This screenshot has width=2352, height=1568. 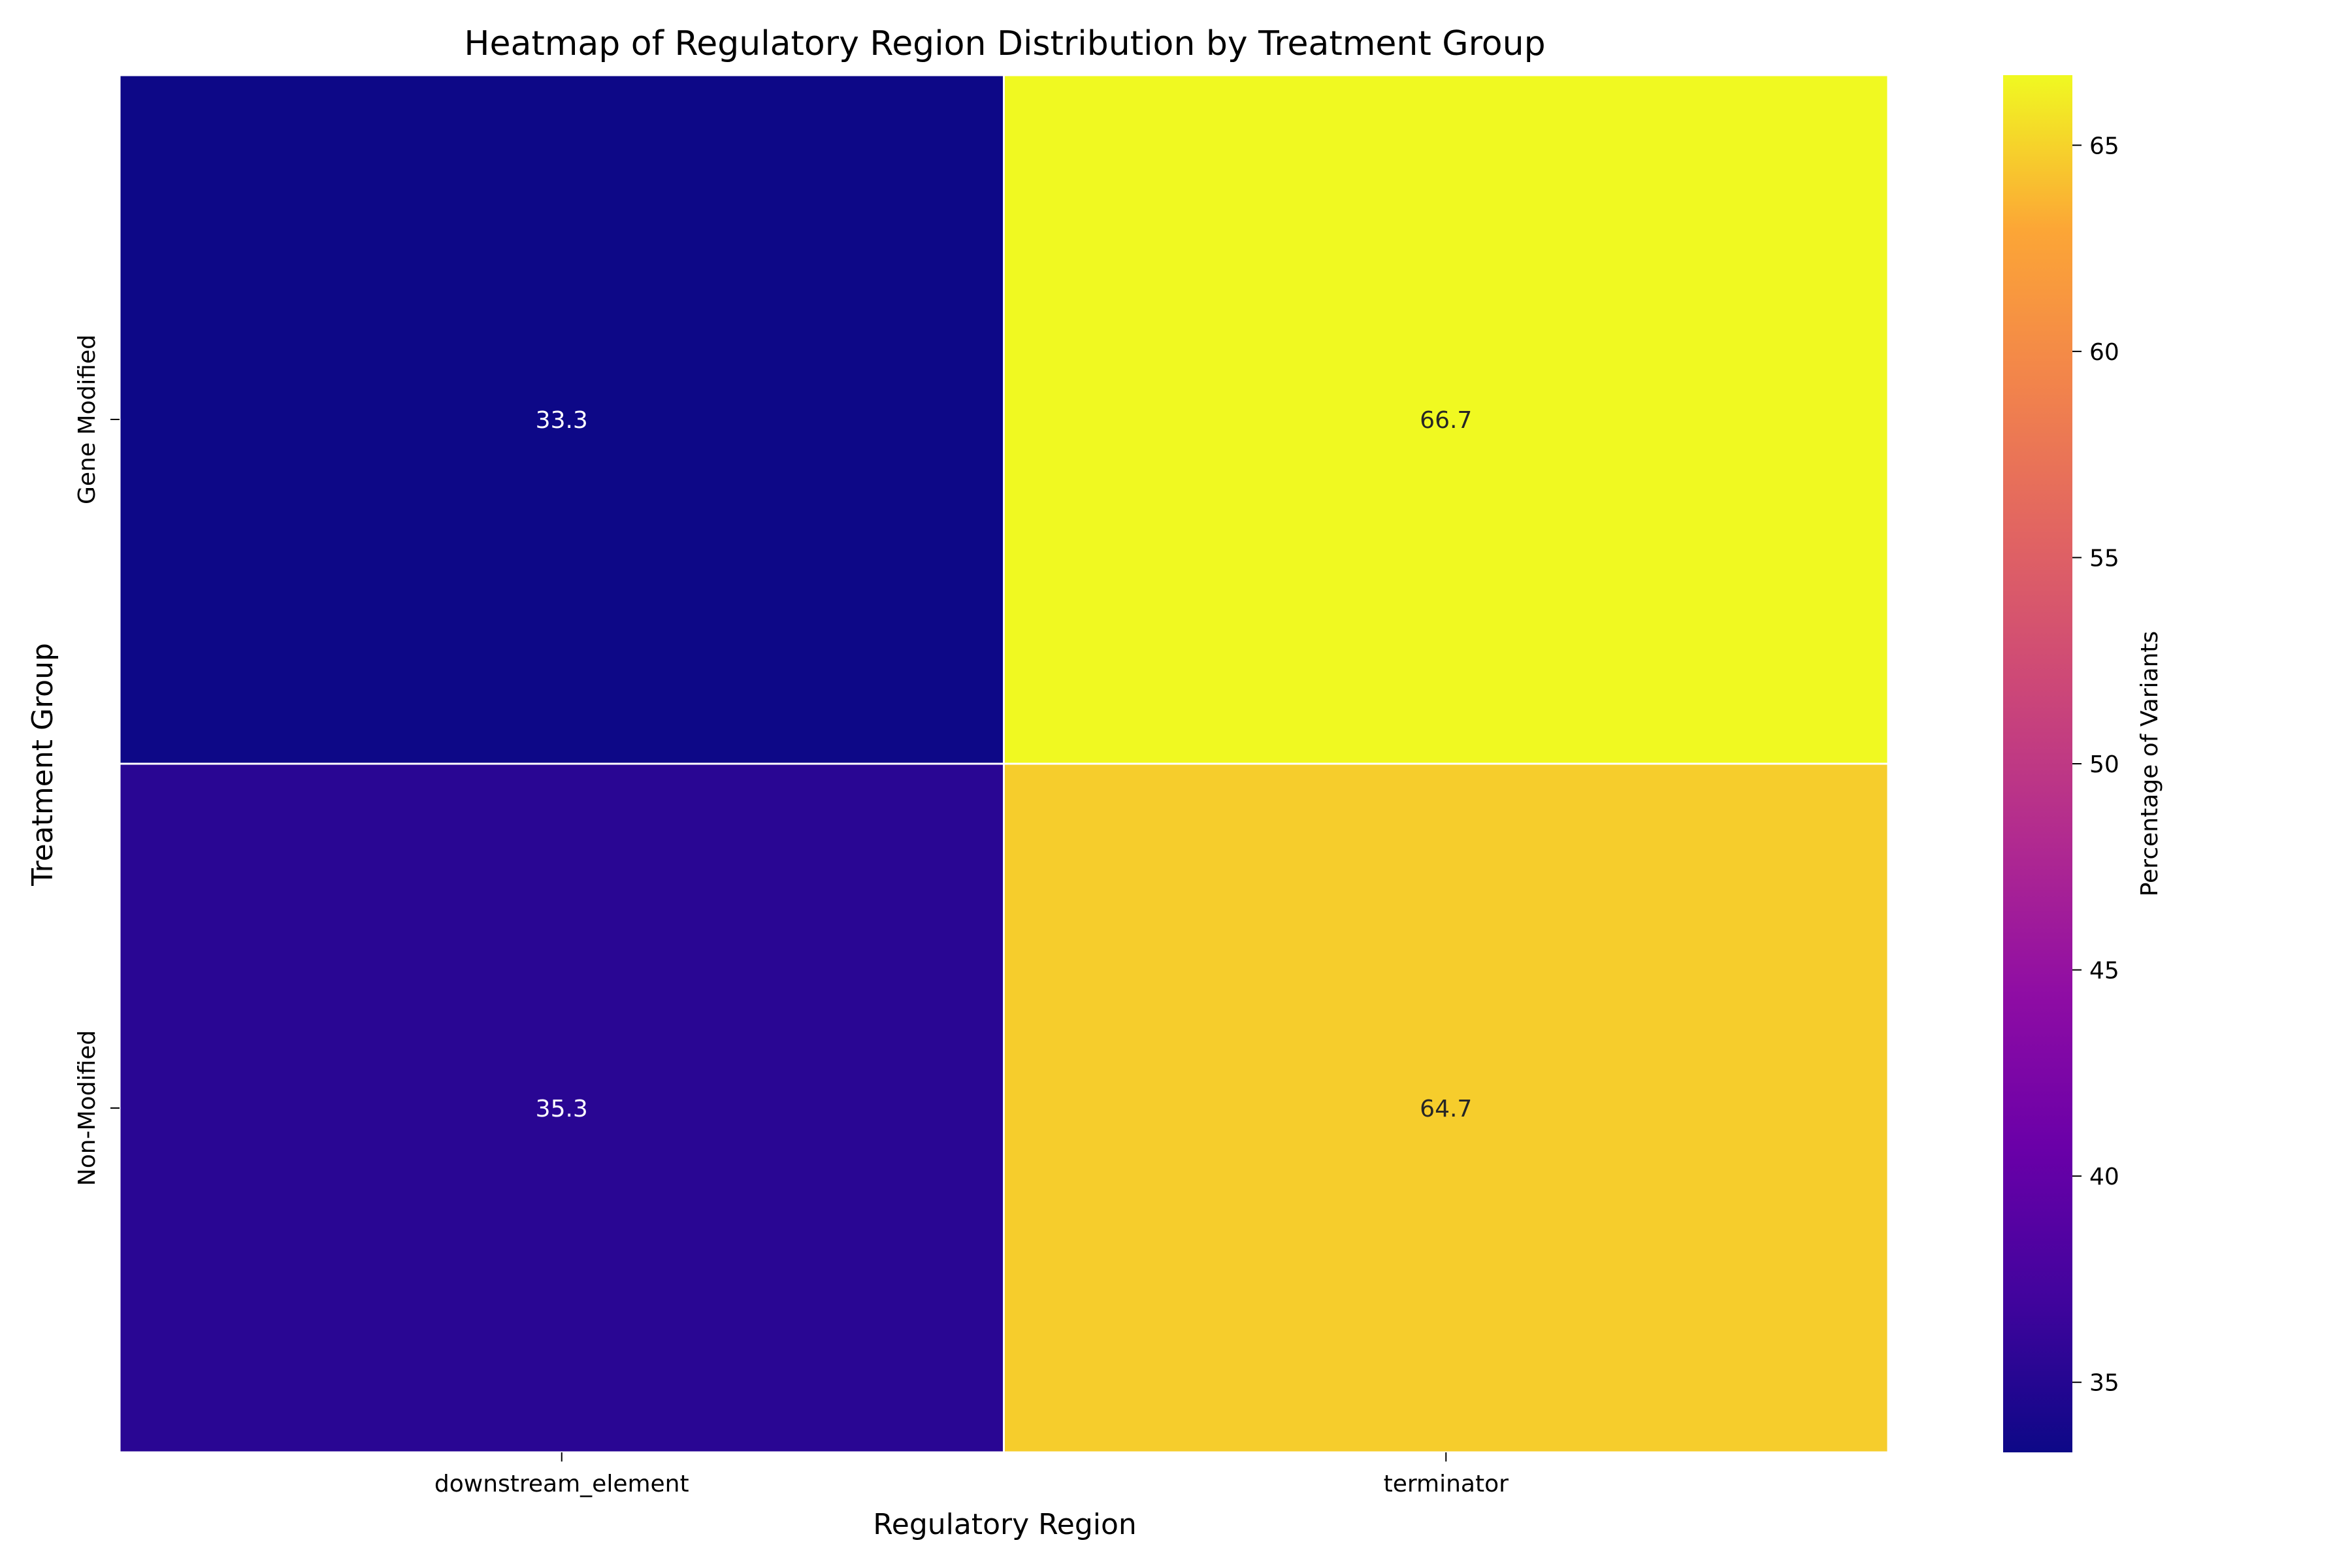 What do you see at coordinates (42, 765) in the screenshot?
I see `y-axis-label: Treatment Group` at bounding box center [42, 765].